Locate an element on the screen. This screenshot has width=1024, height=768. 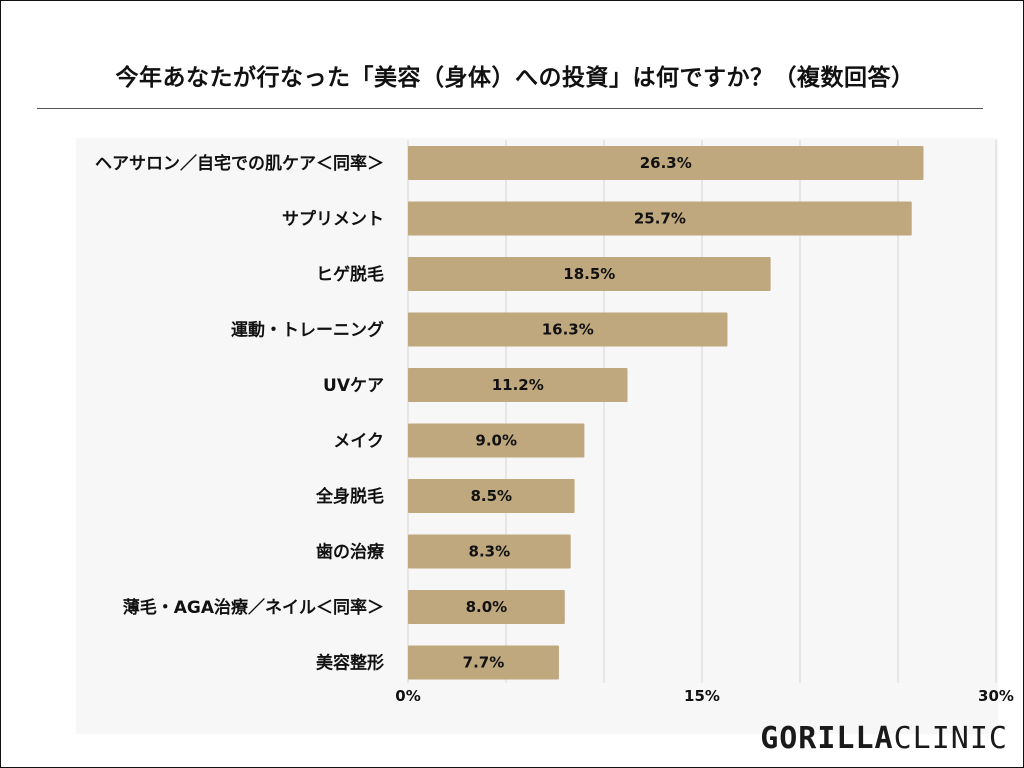
data-label: 7.7% is located at coordinates (484, 663).